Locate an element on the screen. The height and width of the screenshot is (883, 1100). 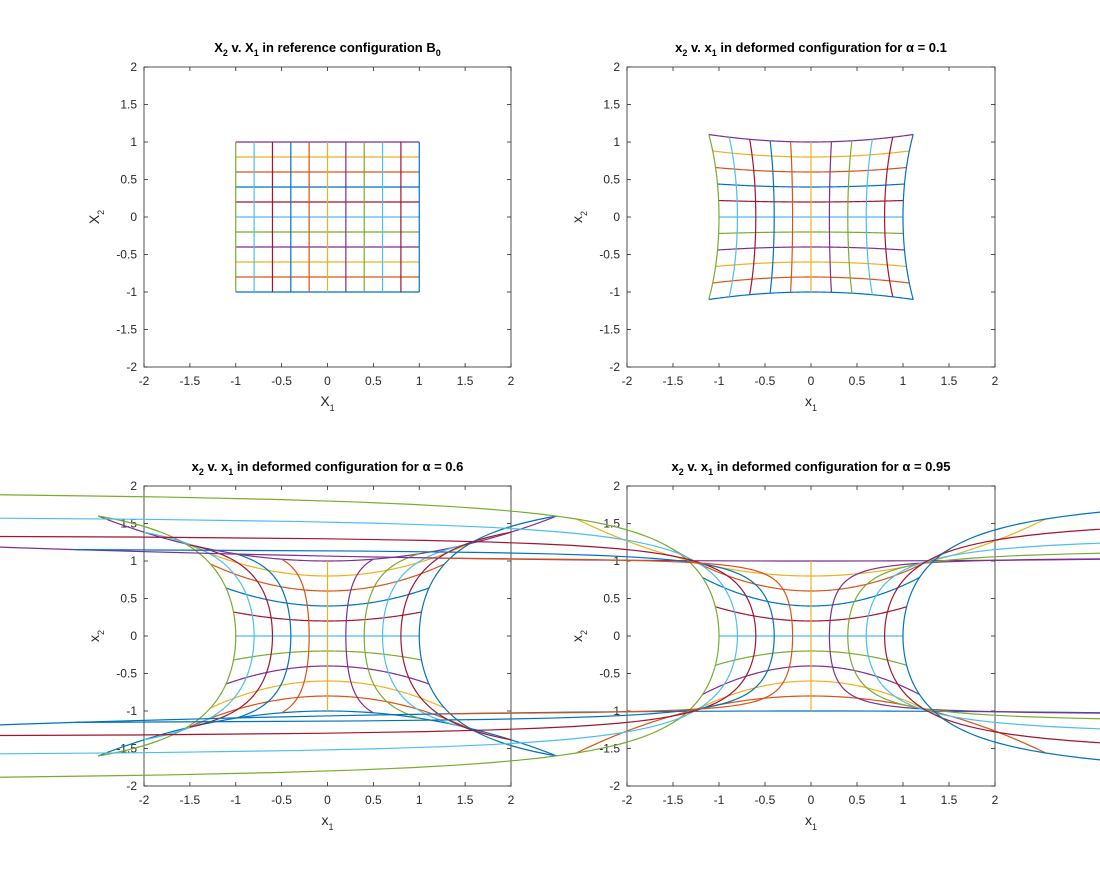
y-axis-label: X2 is located at coordinates (96, 217).